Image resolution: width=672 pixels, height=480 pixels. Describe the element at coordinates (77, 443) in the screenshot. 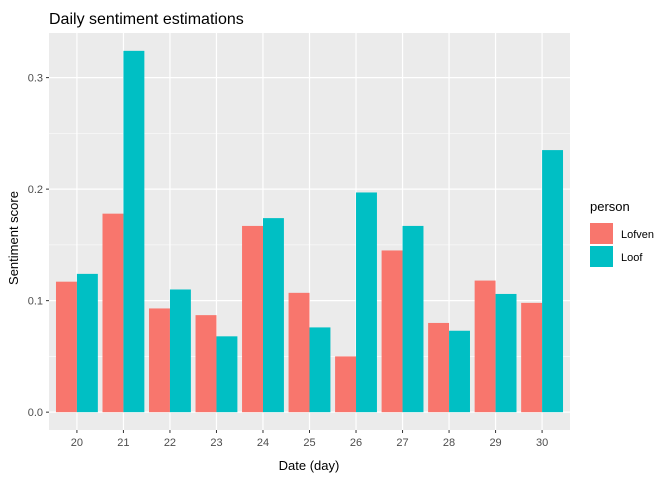

I see `x-tick-label: 20` at that location.